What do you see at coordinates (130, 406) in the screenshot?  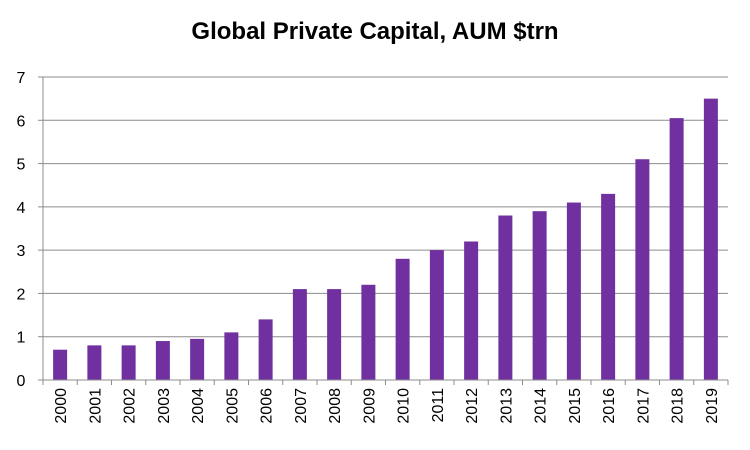 I see `x-tick-label: 2002` at bounding box center [130, 406].